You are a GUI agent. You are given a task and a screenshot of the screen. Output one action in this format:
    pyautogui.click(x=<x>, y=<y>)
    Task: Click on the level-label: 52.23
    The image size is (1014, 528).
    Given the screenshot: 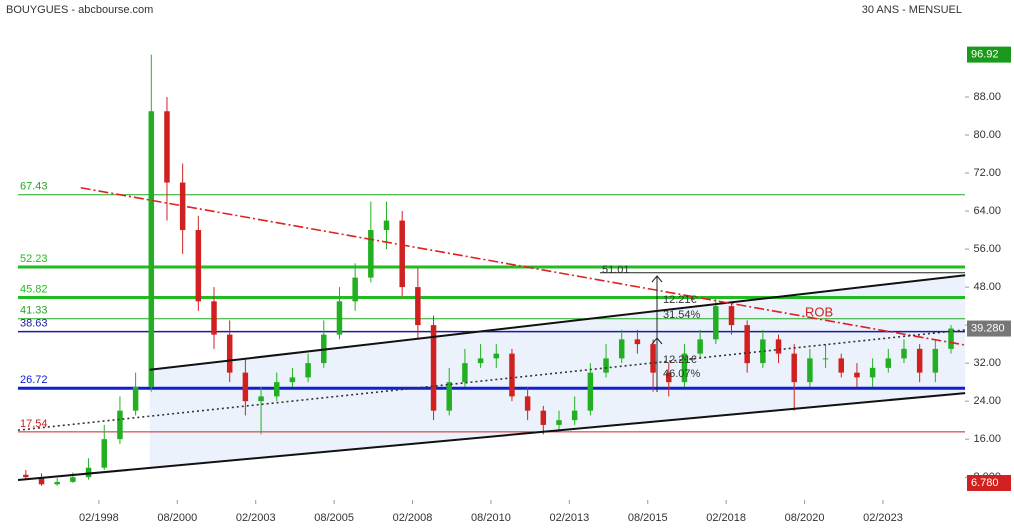 What is the action you would take?
    pyautogui.click(x=34, y=259)
    